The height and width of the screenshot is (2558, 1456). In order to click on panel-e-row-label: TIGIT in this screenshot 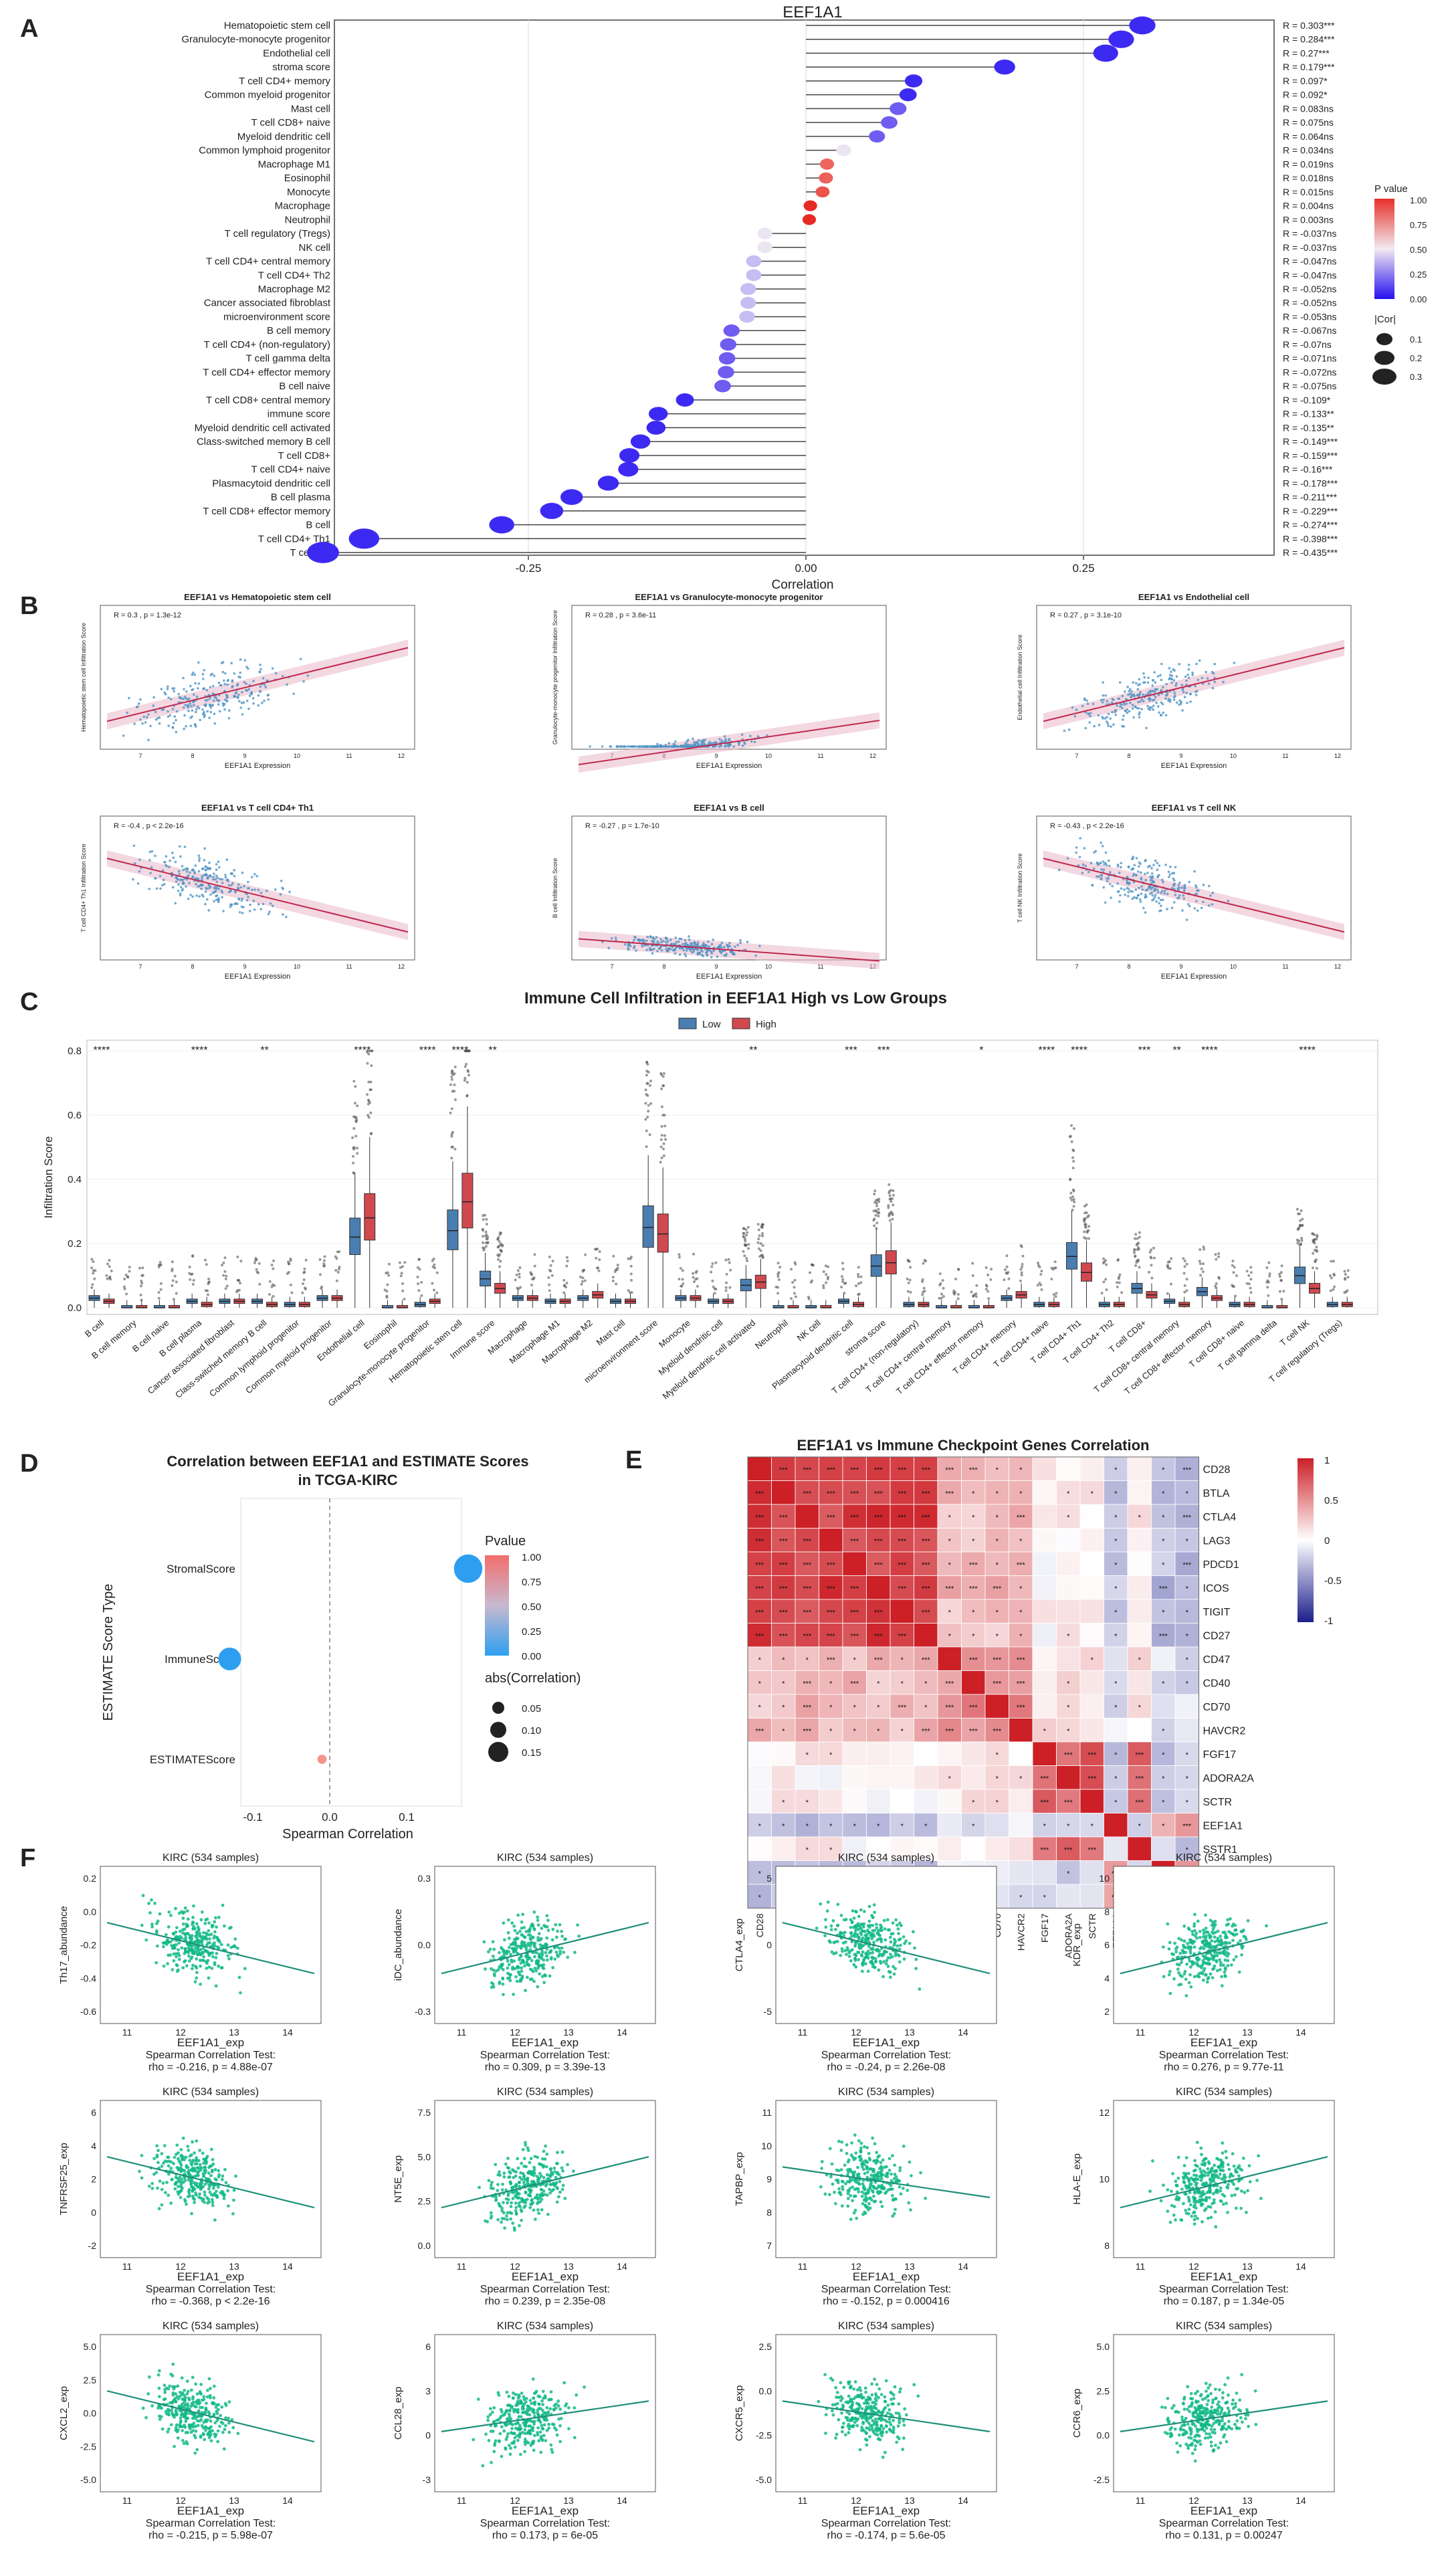, I will do `click(1217, 1612)`.